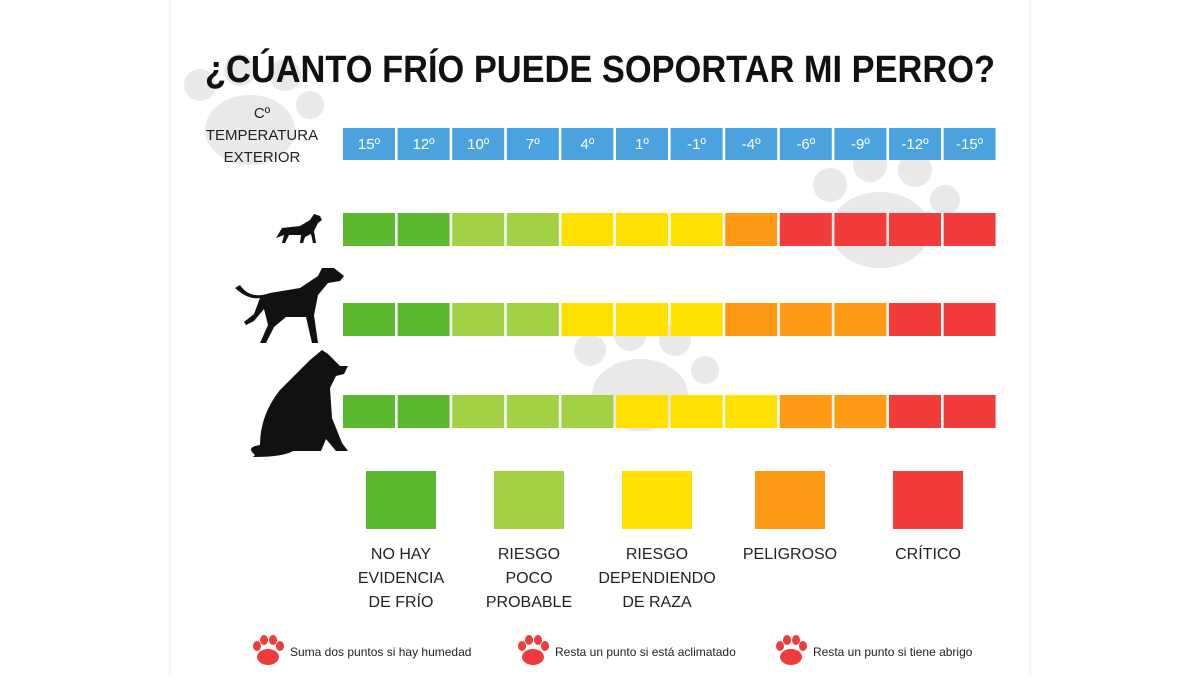 The width and height of the screenshot is (1200, 680). I want to click on dog-silhouettes, so click(291, 335).